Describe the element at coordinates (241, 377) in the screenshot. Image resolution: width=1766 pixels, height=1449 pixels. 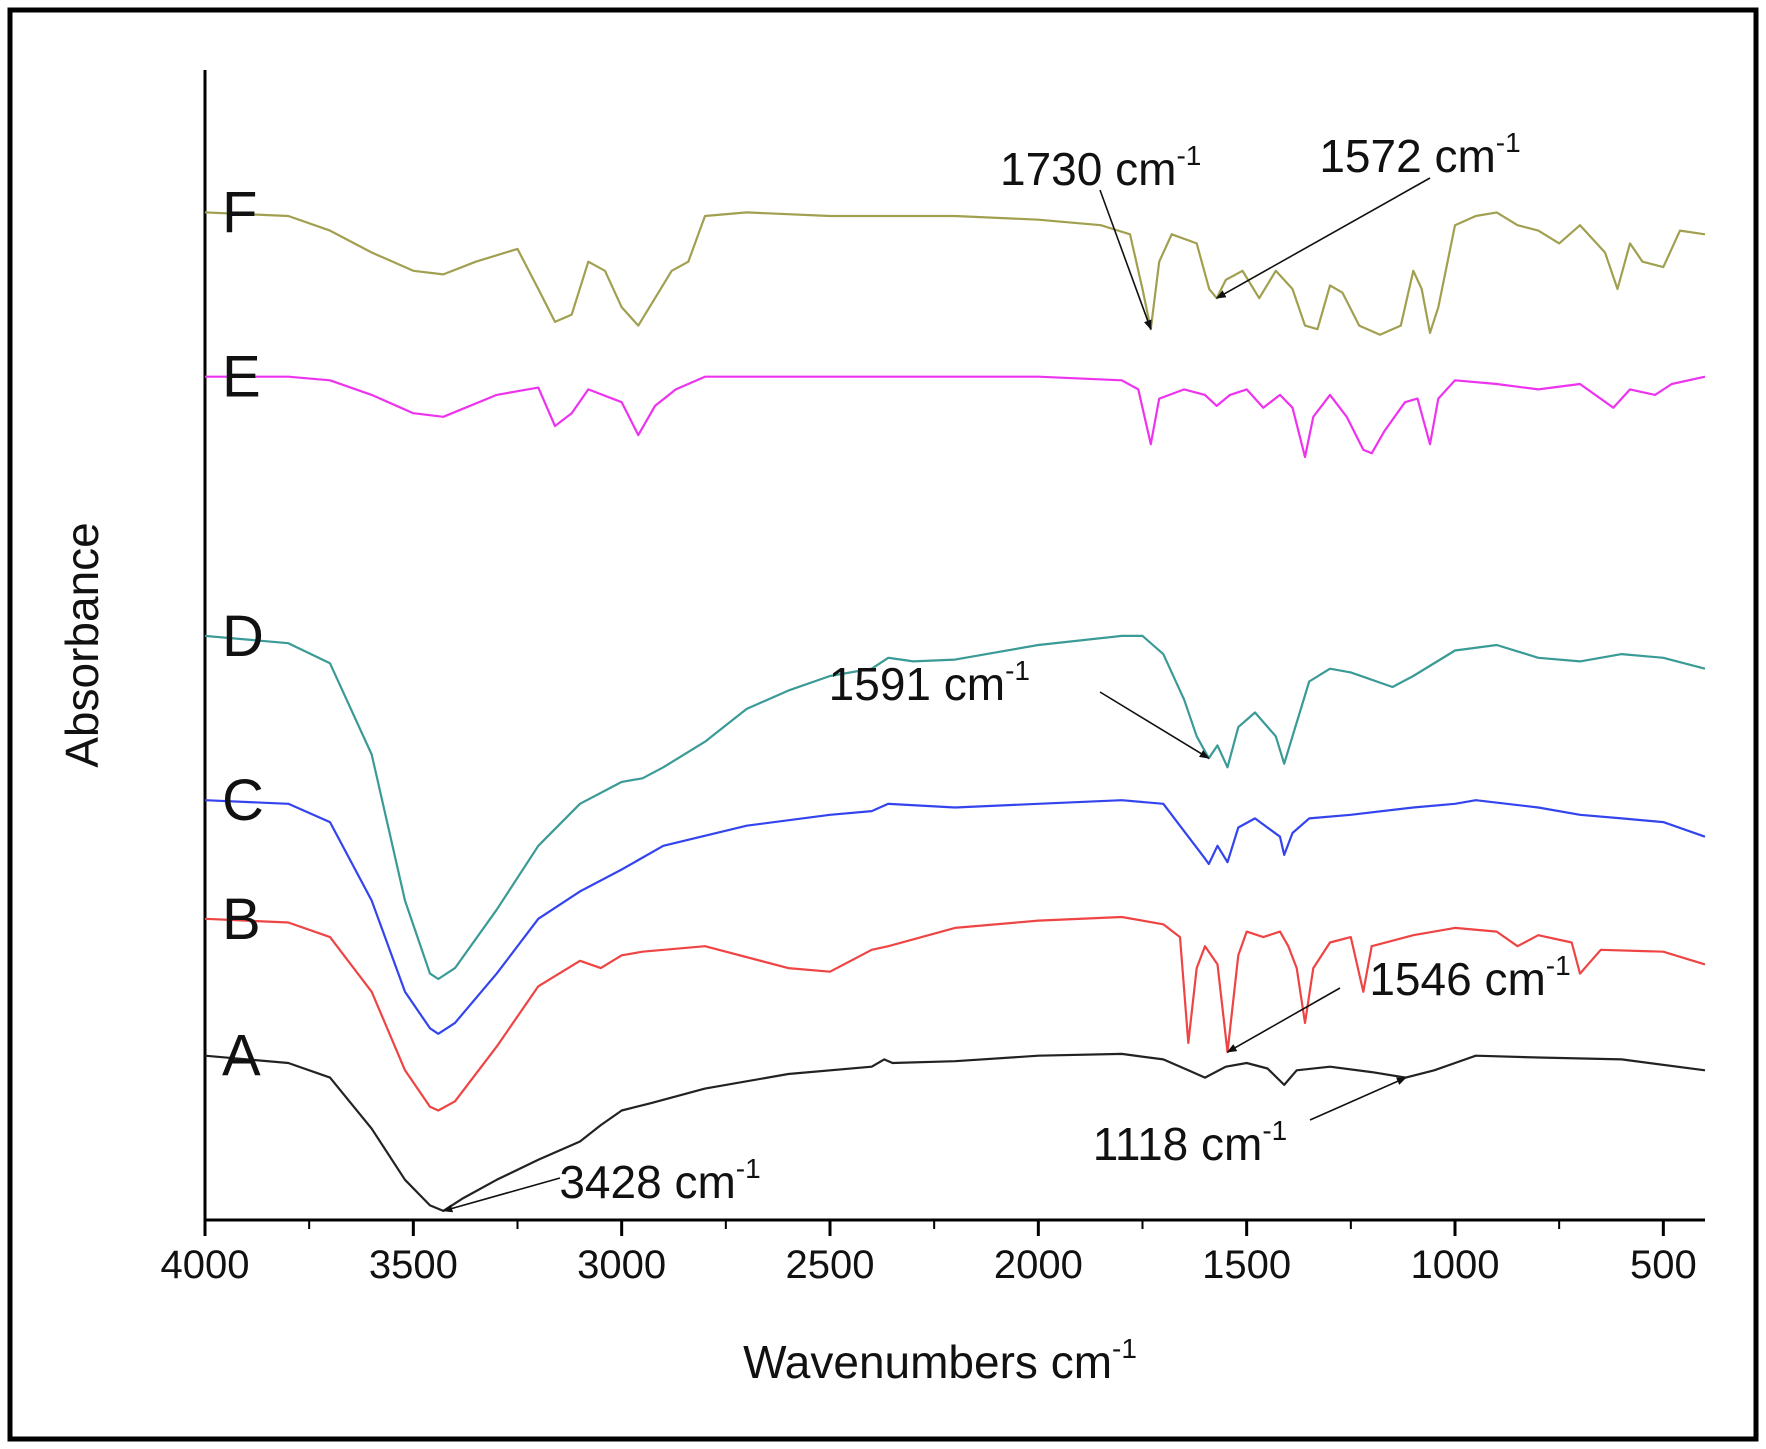
I see `series-label-E: E` at that location.